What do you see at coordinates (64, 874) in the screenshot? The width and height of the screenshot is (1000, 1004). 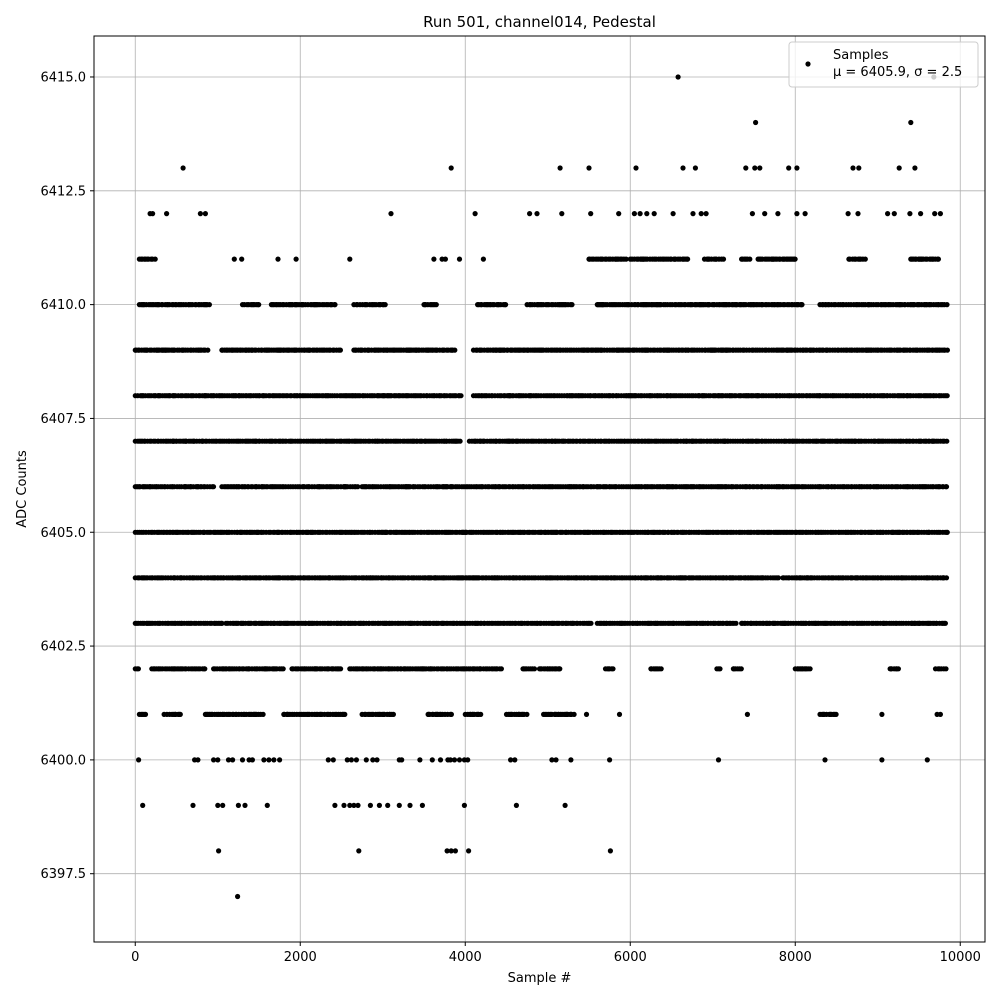 I see `y-tick-label: 6397.5` at bounding box center [64, 874].